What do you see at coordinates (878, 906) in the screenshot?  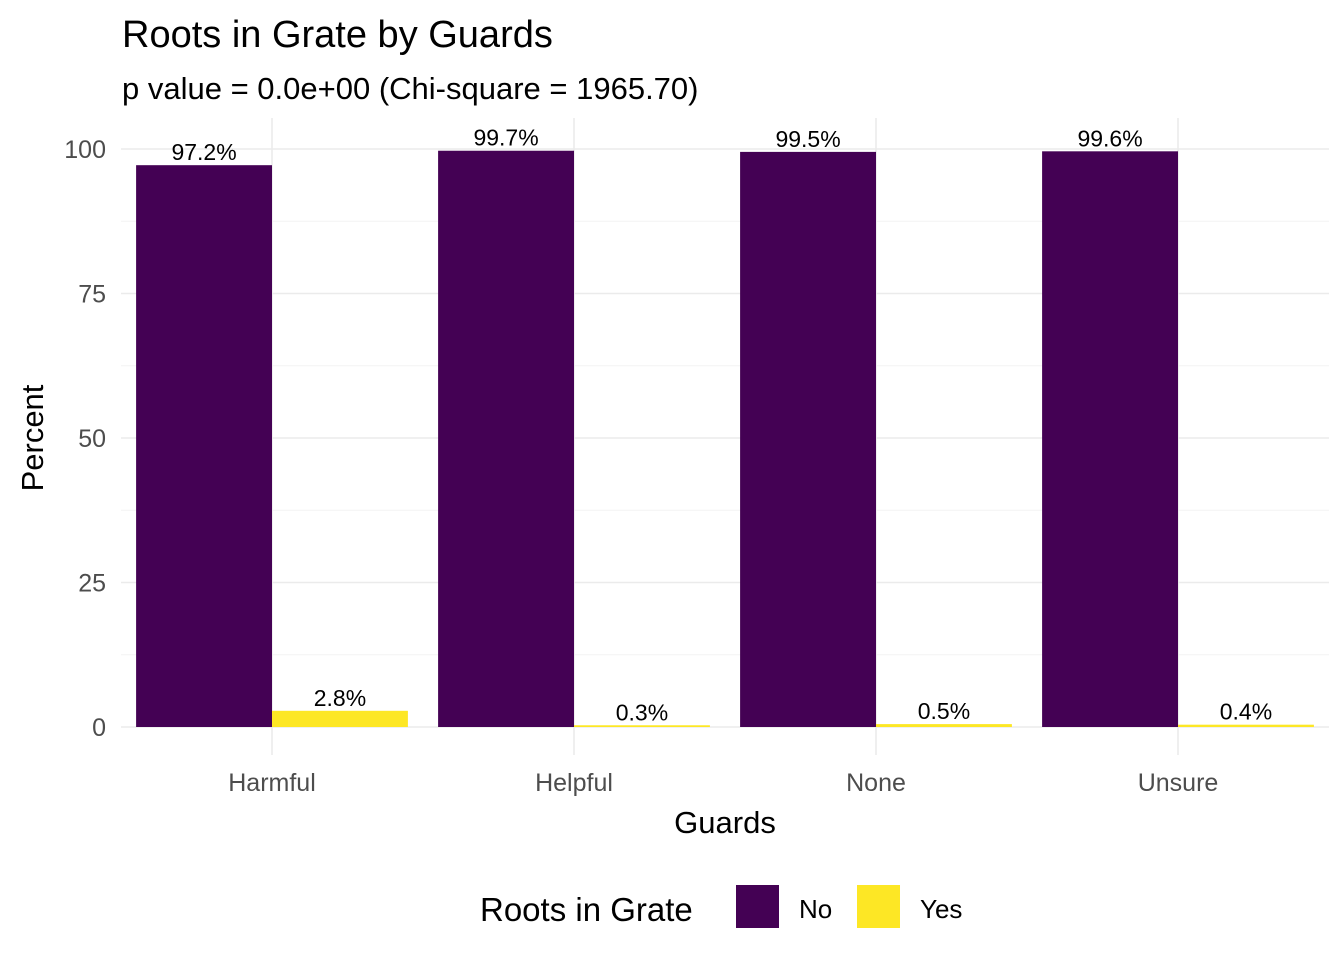 I see `legend-swatch-yes` at bounding box center [878, 906].